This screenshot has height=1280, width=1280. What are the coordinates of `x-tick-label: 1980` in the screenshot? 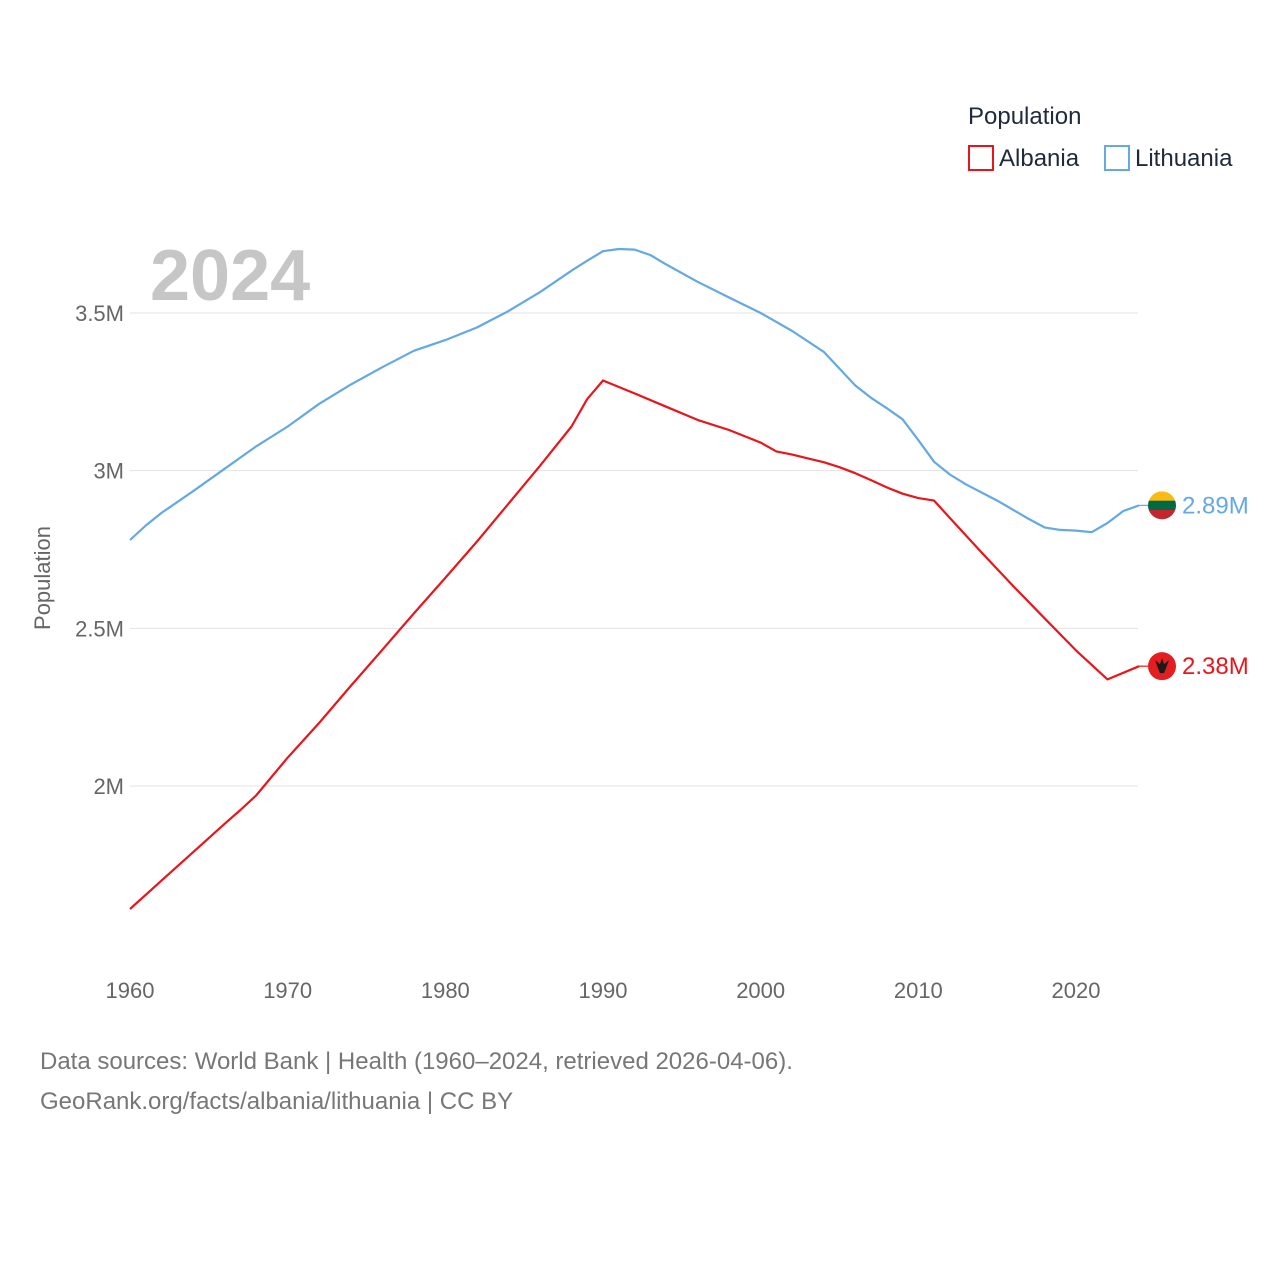 It's located at (445, 990).